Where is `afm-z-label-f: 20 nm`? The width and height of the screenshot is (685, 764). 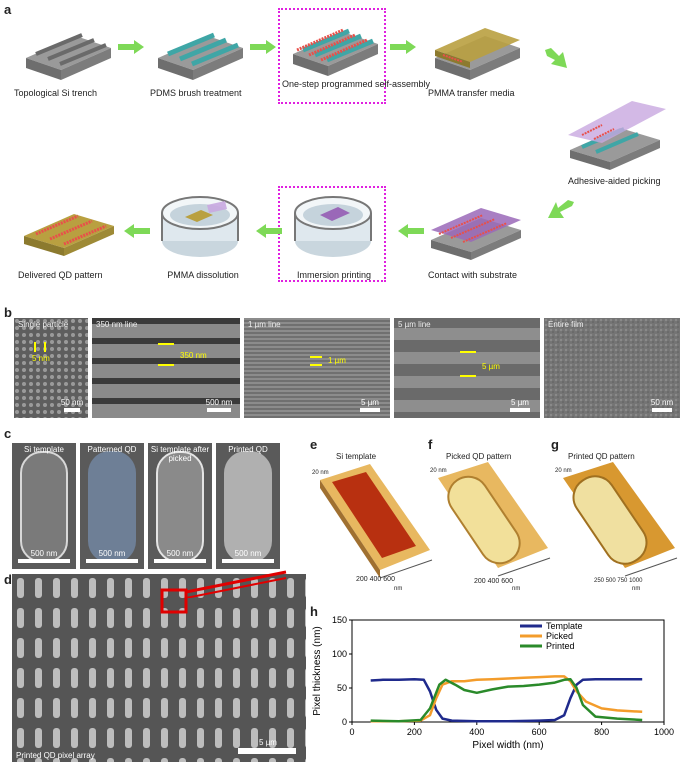
afm-z-label-f: 20 nm is located at coordinates (438, 471).